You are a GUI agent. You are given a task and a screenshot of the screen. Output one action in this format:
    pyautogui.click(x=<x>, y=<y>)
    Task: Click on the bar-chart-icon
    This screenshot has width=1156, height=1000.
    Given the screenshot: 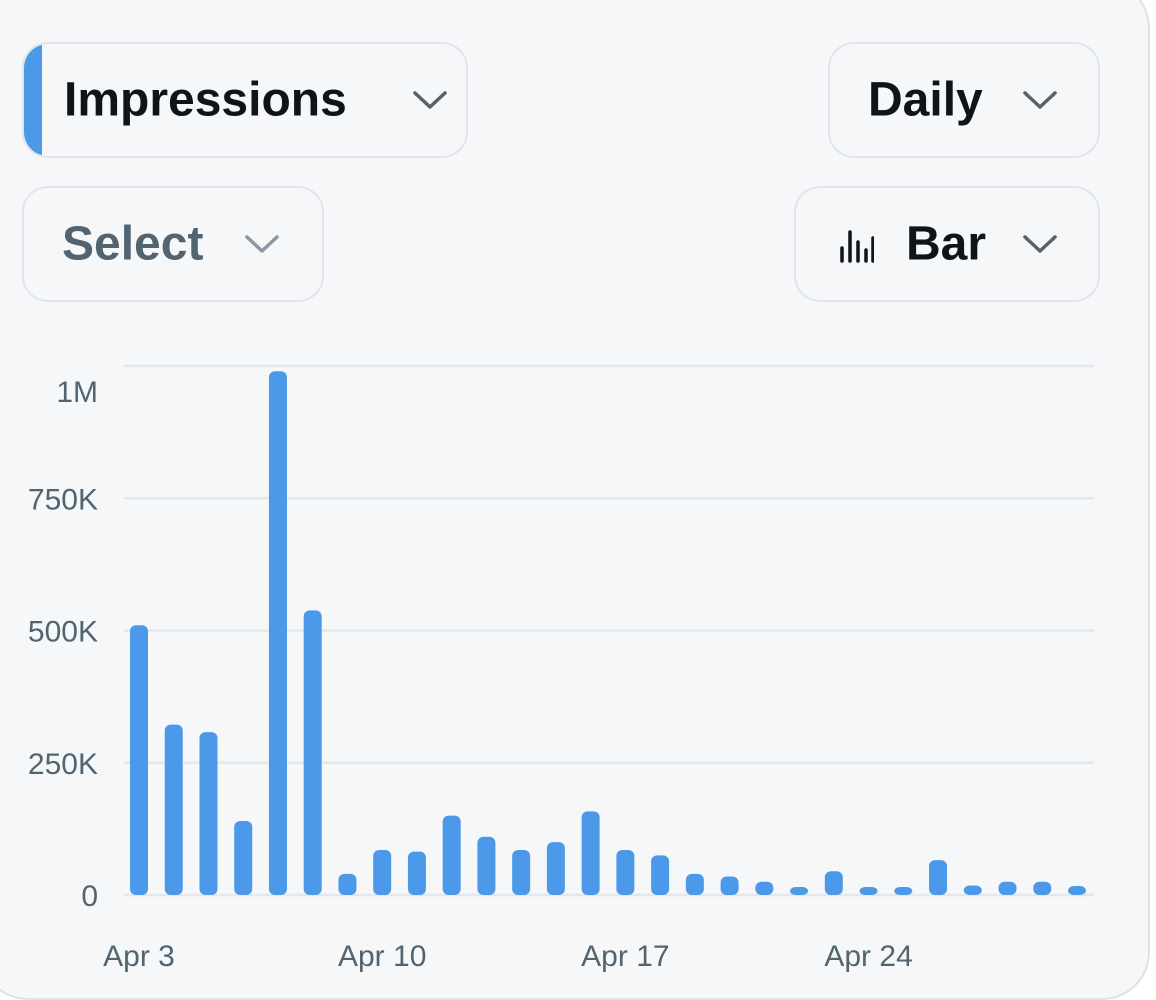 What is the action you would take?
    pyautogui.click(x=857, y=246)
    